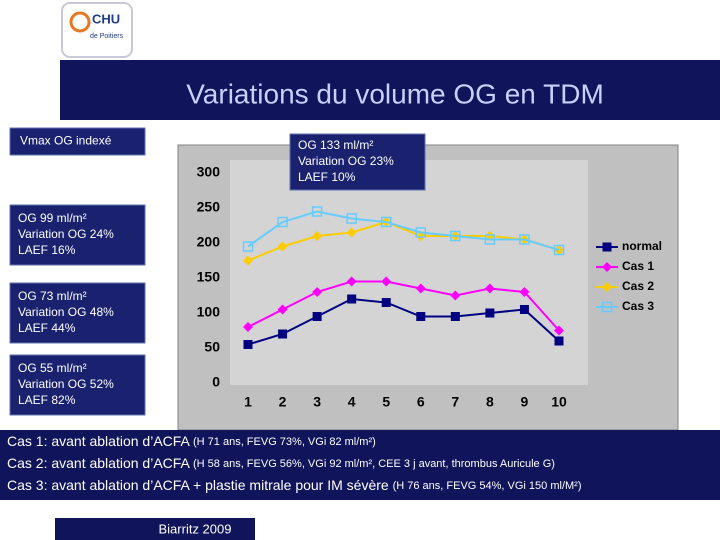 This screenshot has width=720, height=540. What do you see at coordinates (195, 528) in the screenshot?
I see `footer: Biarritz 2009` at bounding box center [195, 528].